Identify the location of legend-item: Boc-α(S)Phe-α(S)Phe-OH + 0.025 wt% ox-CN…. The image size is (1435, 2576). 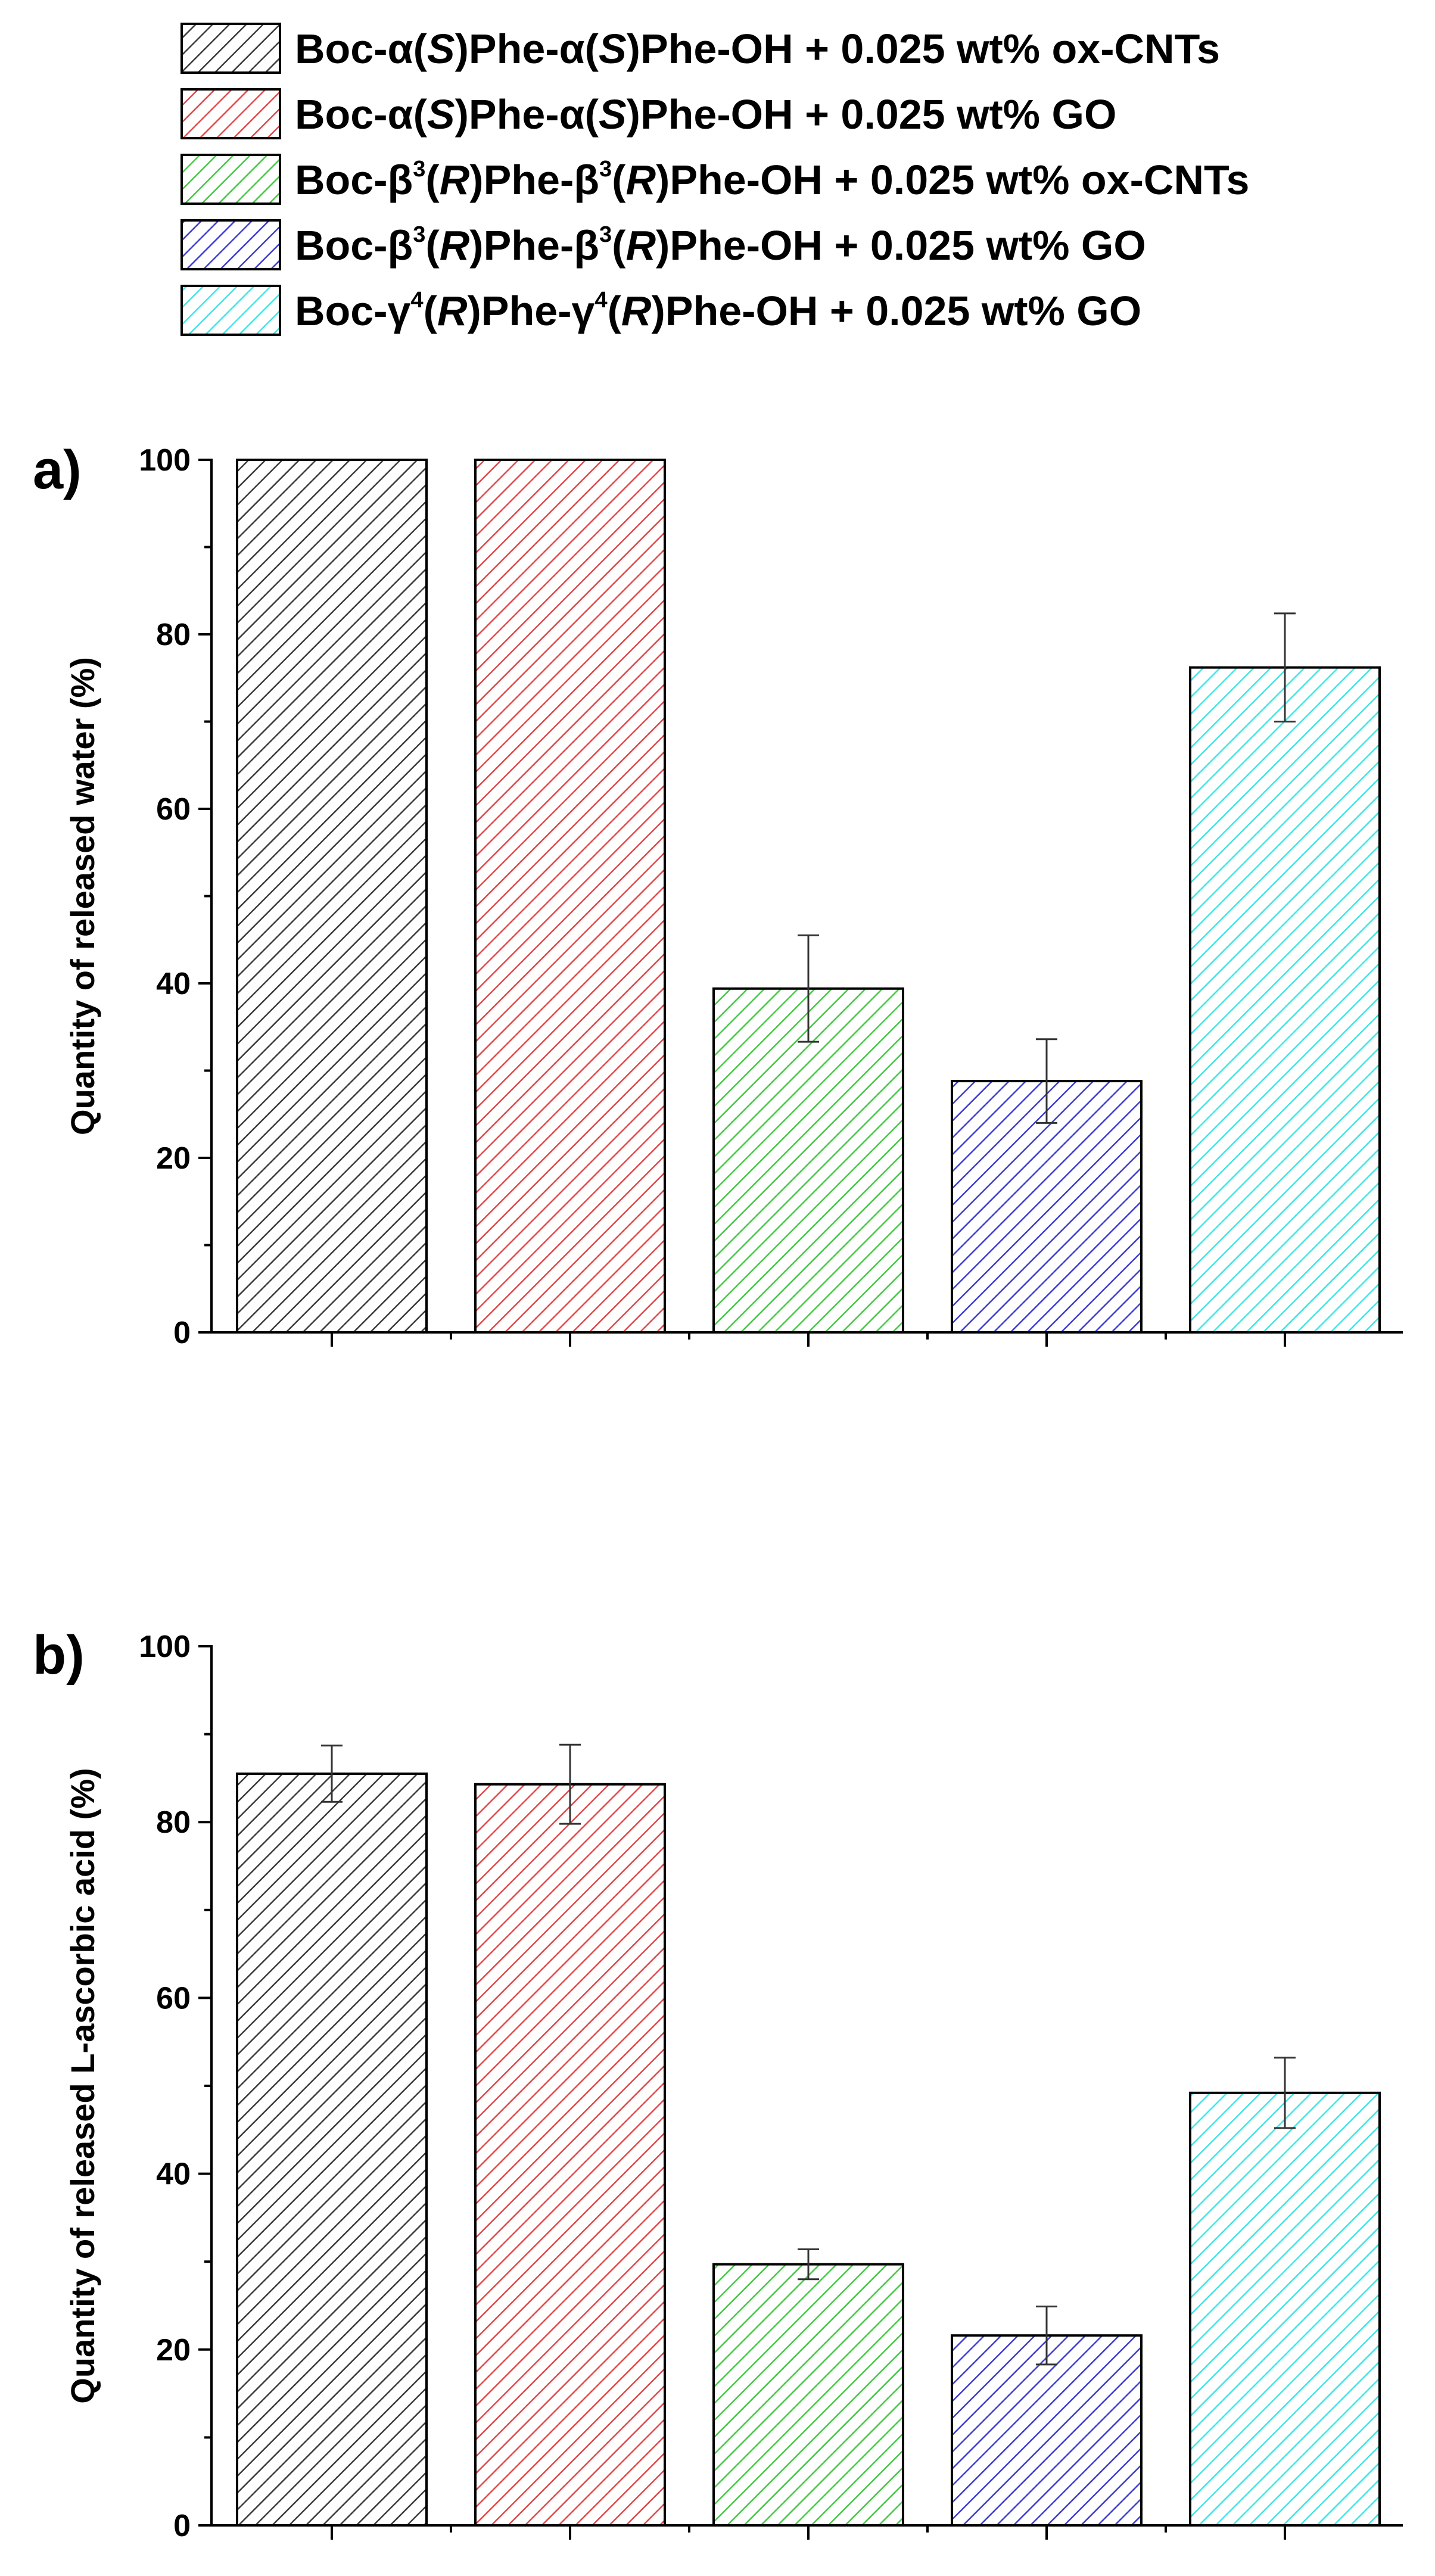
(700, 49).